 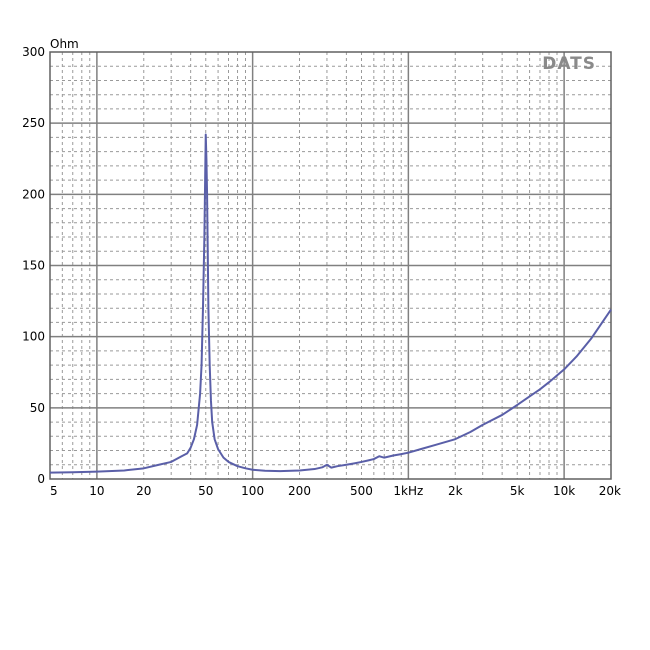 I want to click on y-tick-labels: 0 50 100 150 200 250 300, so click(x=33, y=265).